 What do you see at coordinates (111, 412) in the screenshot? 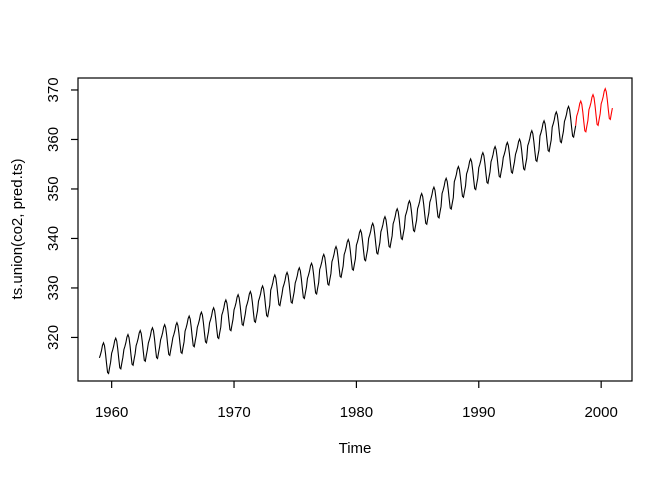
I see `x-tick-label: 1960` at bounding box center [111, 412].